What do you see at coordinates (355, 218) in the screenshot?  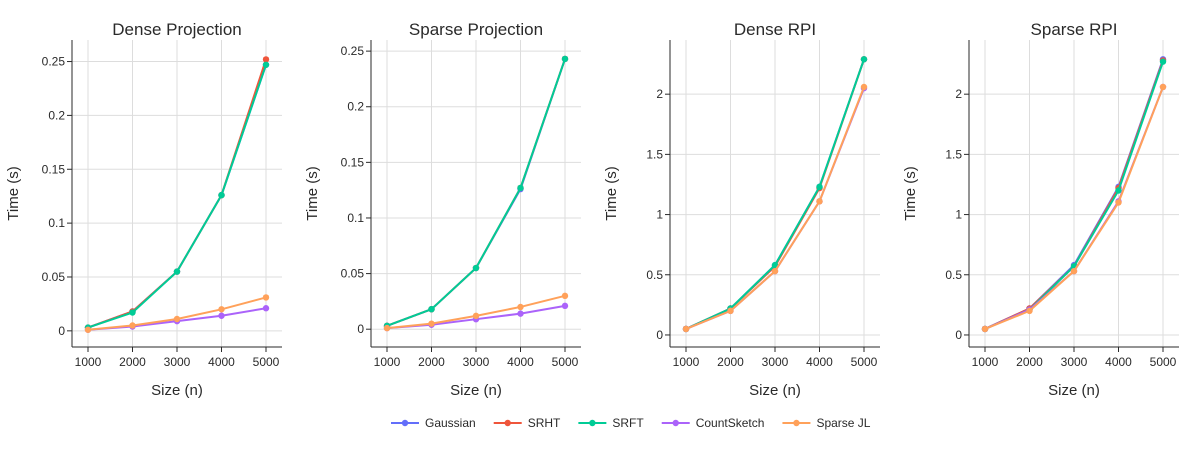 I see `y-tick-label: 0.1` at bounding box center [355, 218].